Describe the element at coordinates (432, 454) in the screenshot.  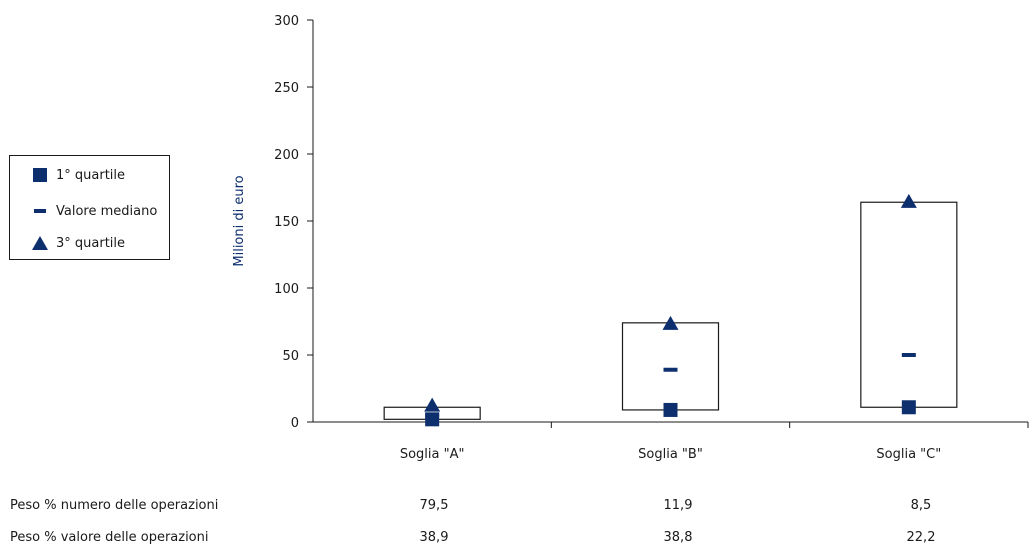
I see `x-tick-label: Soglia "A"` at that location.